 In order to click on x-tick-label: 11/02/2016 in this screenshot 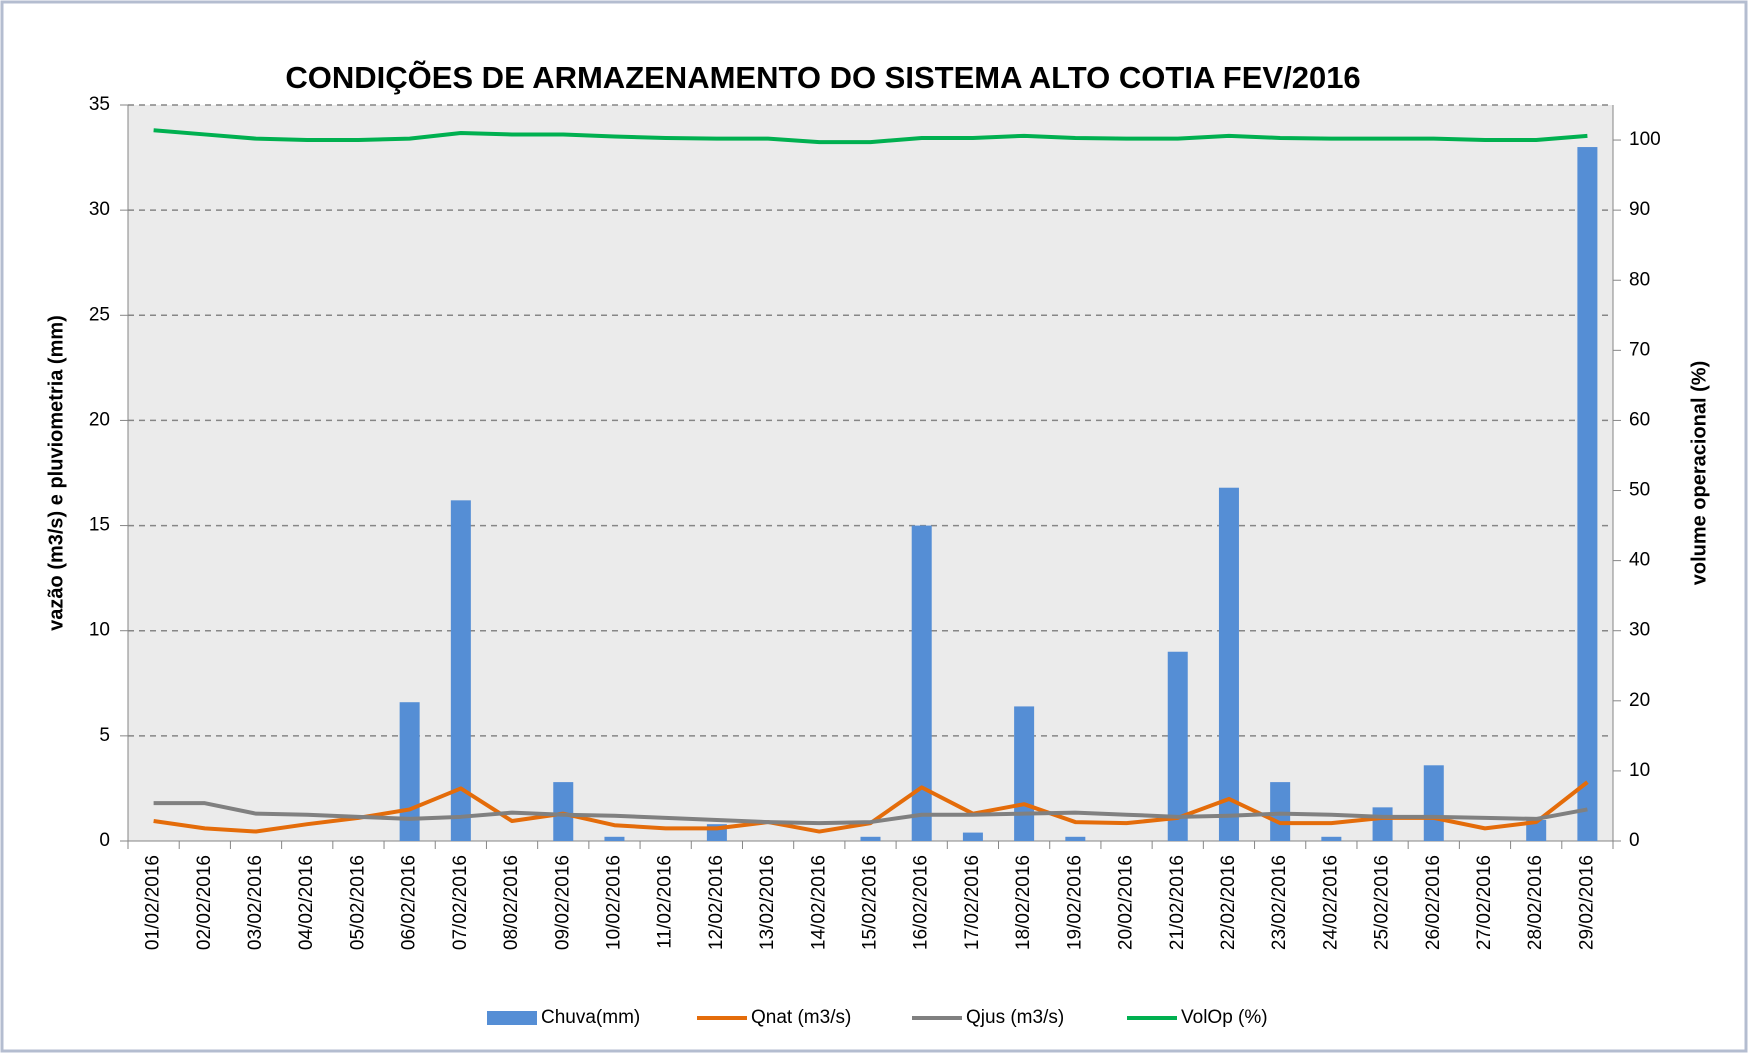, I will do `click(665, 902)`.